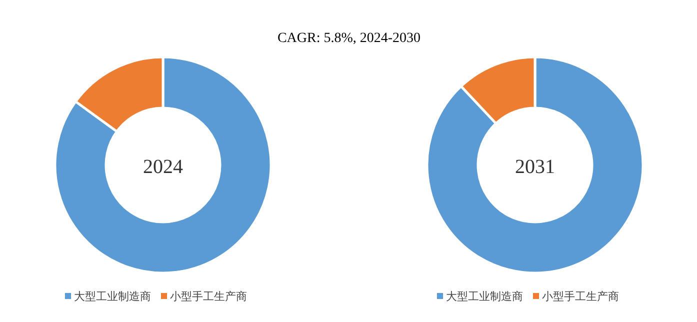 This screenshot has width=697, height=322. I want to click on text: 2031, so click(535, 167).